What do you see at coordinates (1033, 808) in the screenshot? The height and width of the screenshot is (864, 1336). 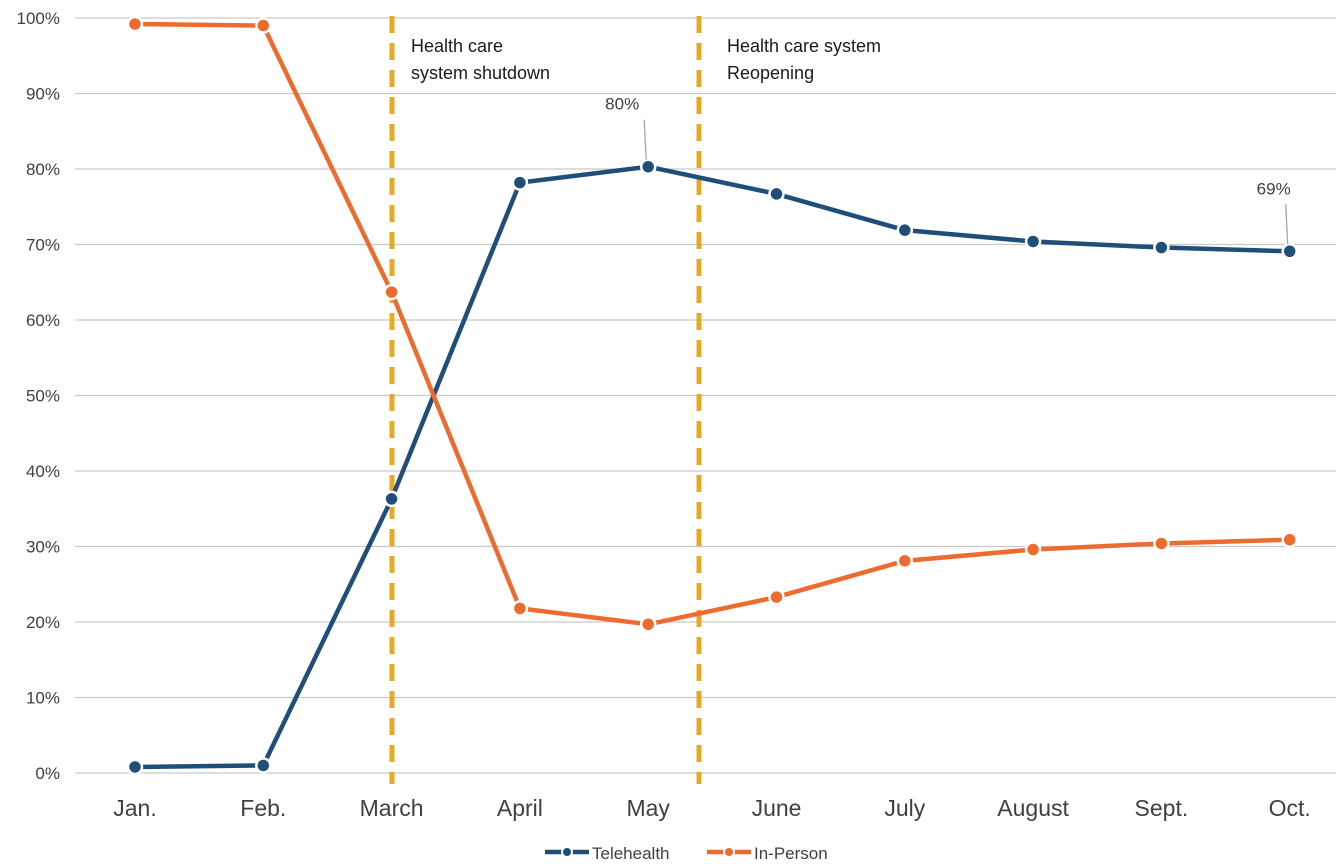 I see `x-tick-label: August` at bounding box center [1033, 808].